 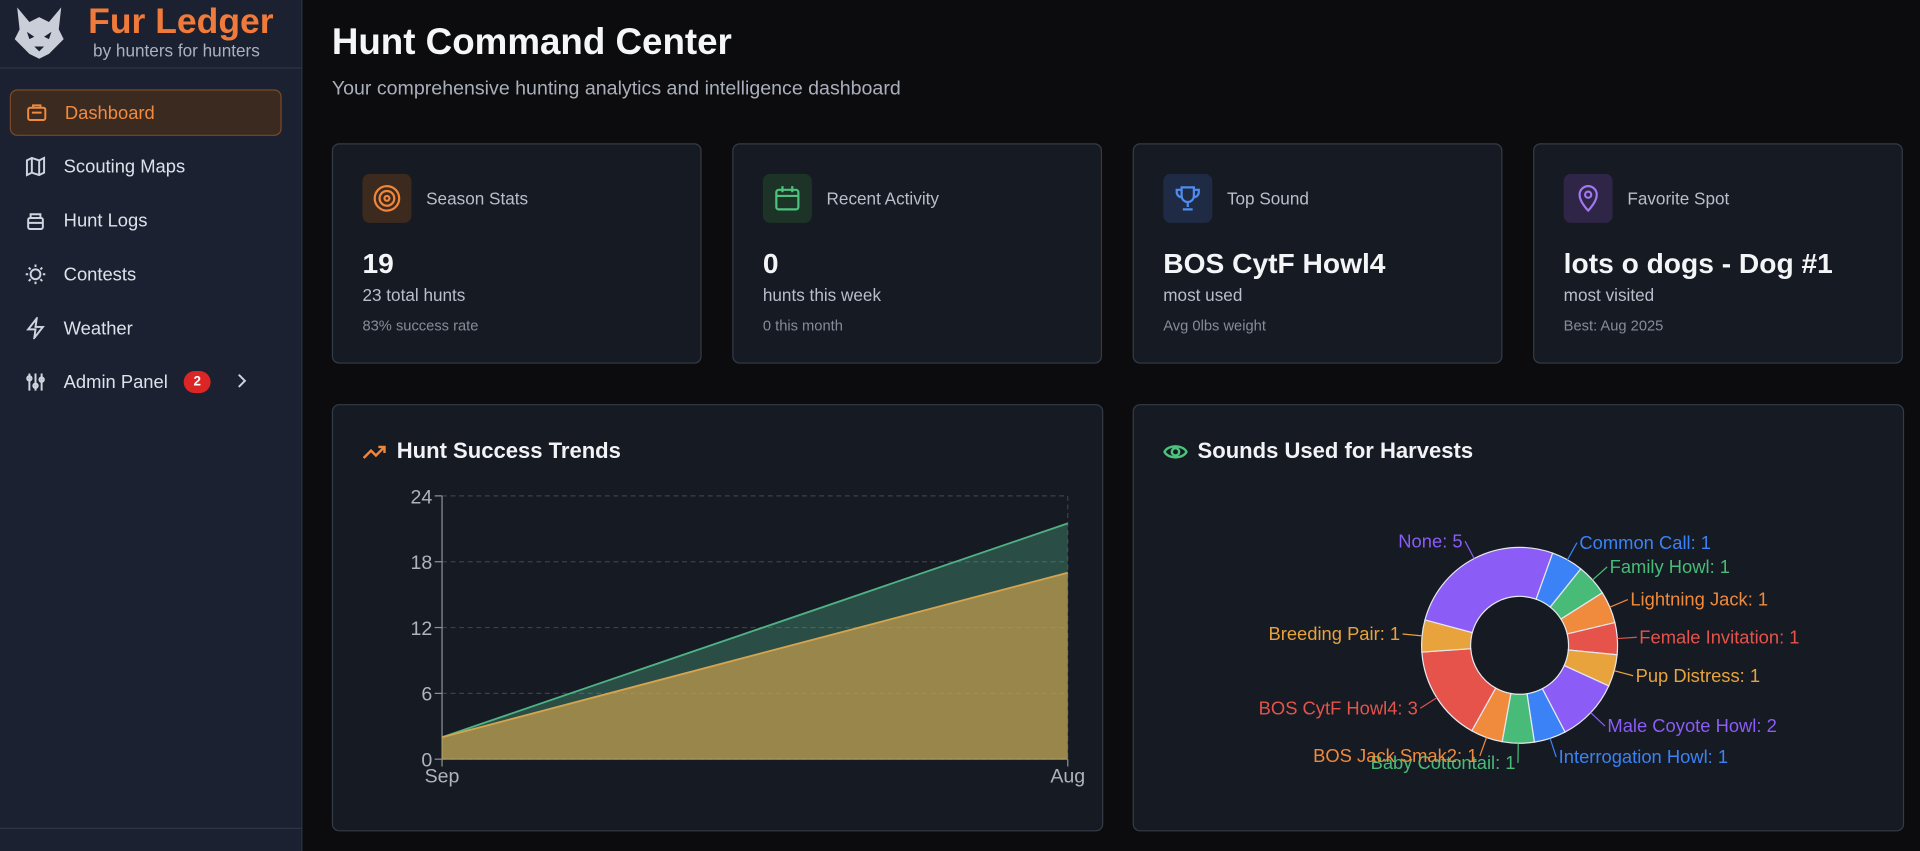 What do you see at coordinates (378, 263) in the screenshot?
I see `card-value: 19` at bounding box center [378, 263].